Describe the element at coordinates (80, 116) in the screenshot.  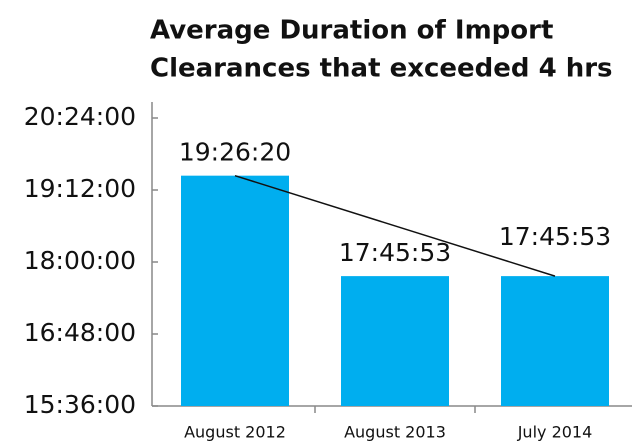
I see `y-tick-label: 20:24:00` at that location.